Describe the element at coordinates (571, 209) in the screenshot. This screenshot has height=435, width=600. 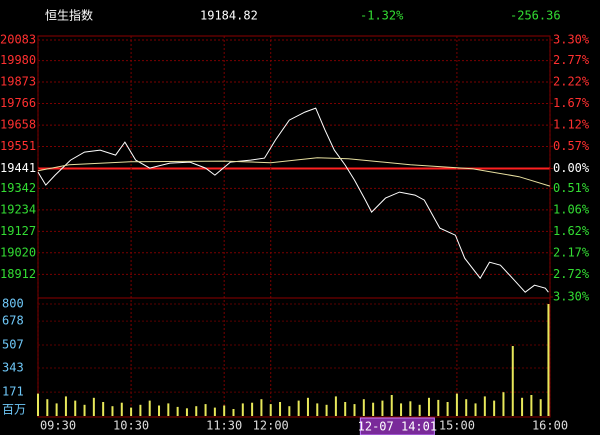
I see `y2-tick-label: 1.06%` at that location.